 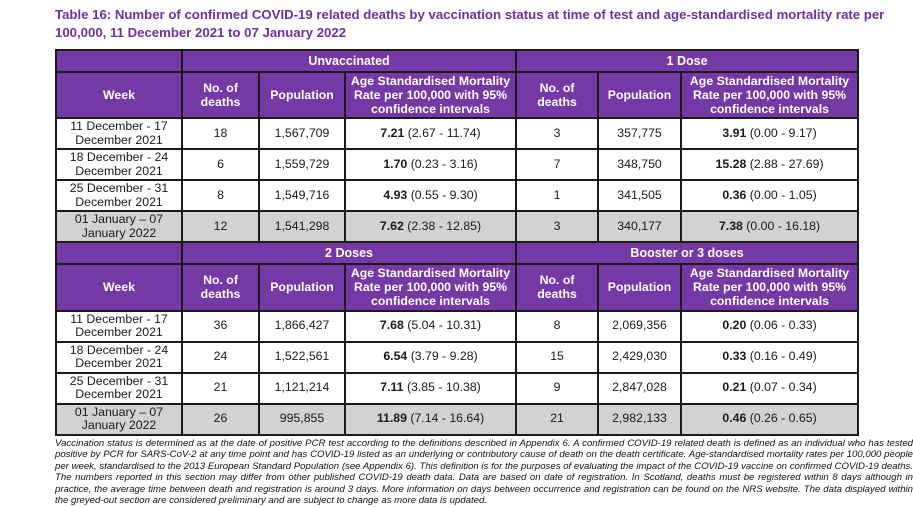 I want to click on asmr-cell: 0.21 (0.07 - 0.34), so click(x=770, y=388).